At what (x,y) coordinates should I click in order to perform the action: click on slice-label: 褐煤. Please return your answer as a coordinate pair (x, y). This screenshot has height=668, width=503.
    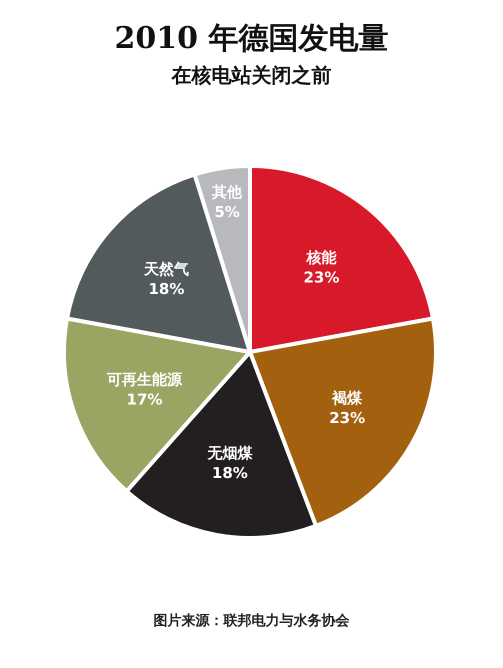
    Looking at the image, I should click on (347, 397).